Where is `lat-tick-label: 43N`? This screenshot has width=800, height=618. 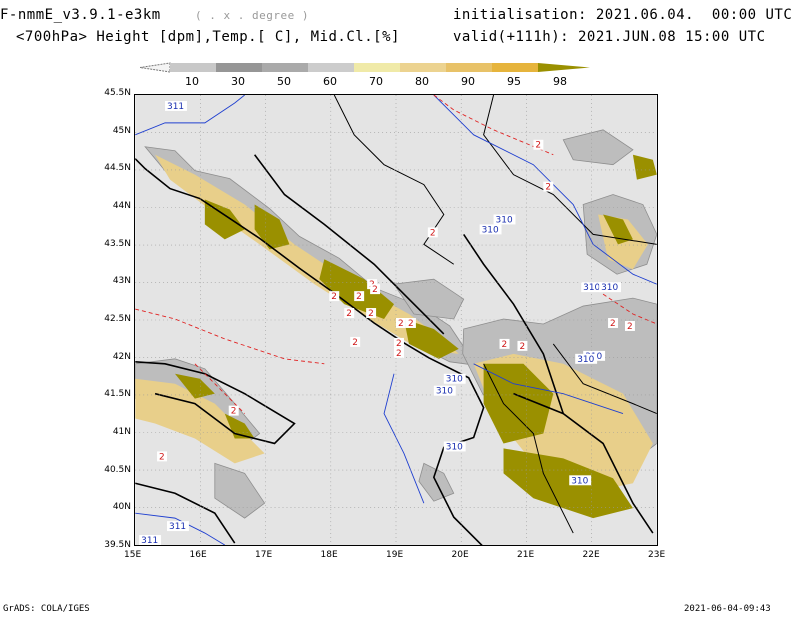
lat-tick-label: 43N is located at coordinates (121, 281).